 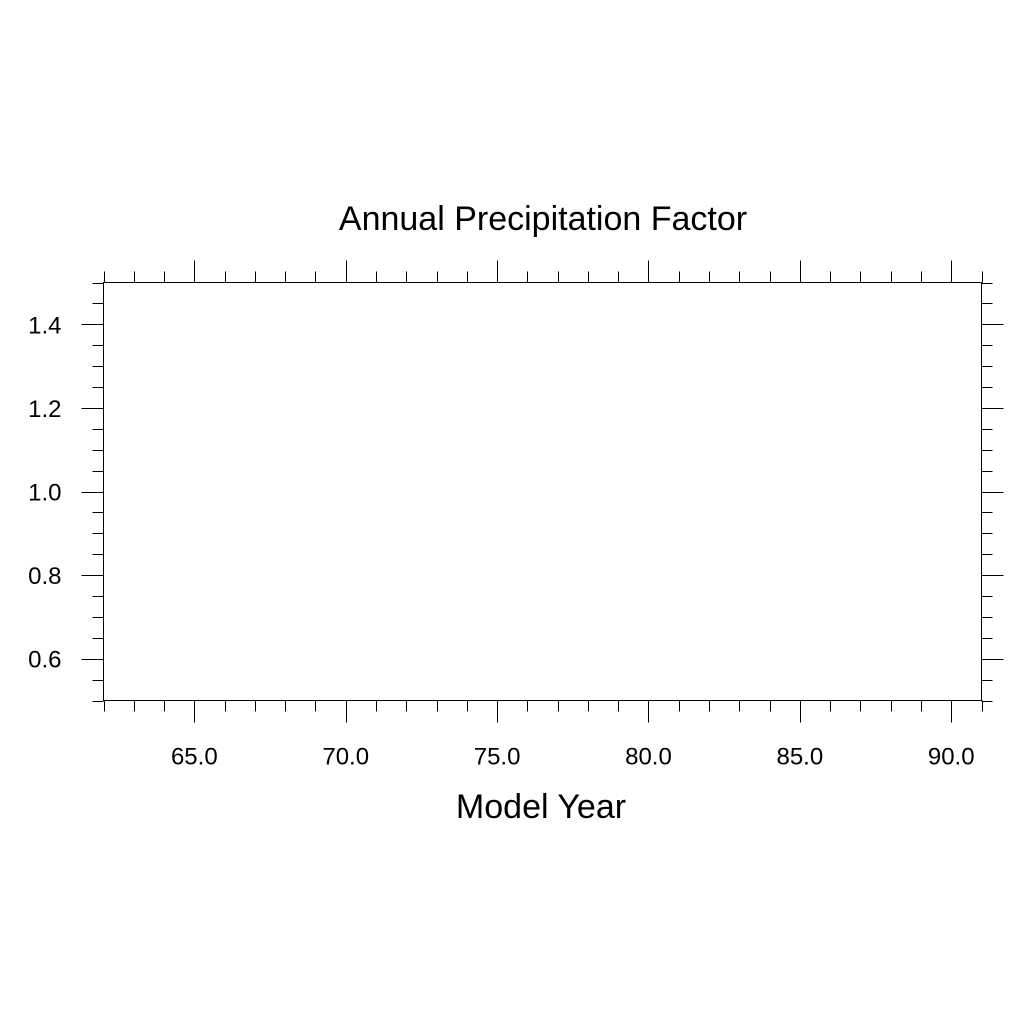 I want to click on x-tick-labels: 65.0 70.0 75.0 80.0 85.0 90.0, so click(x=573, y=757).